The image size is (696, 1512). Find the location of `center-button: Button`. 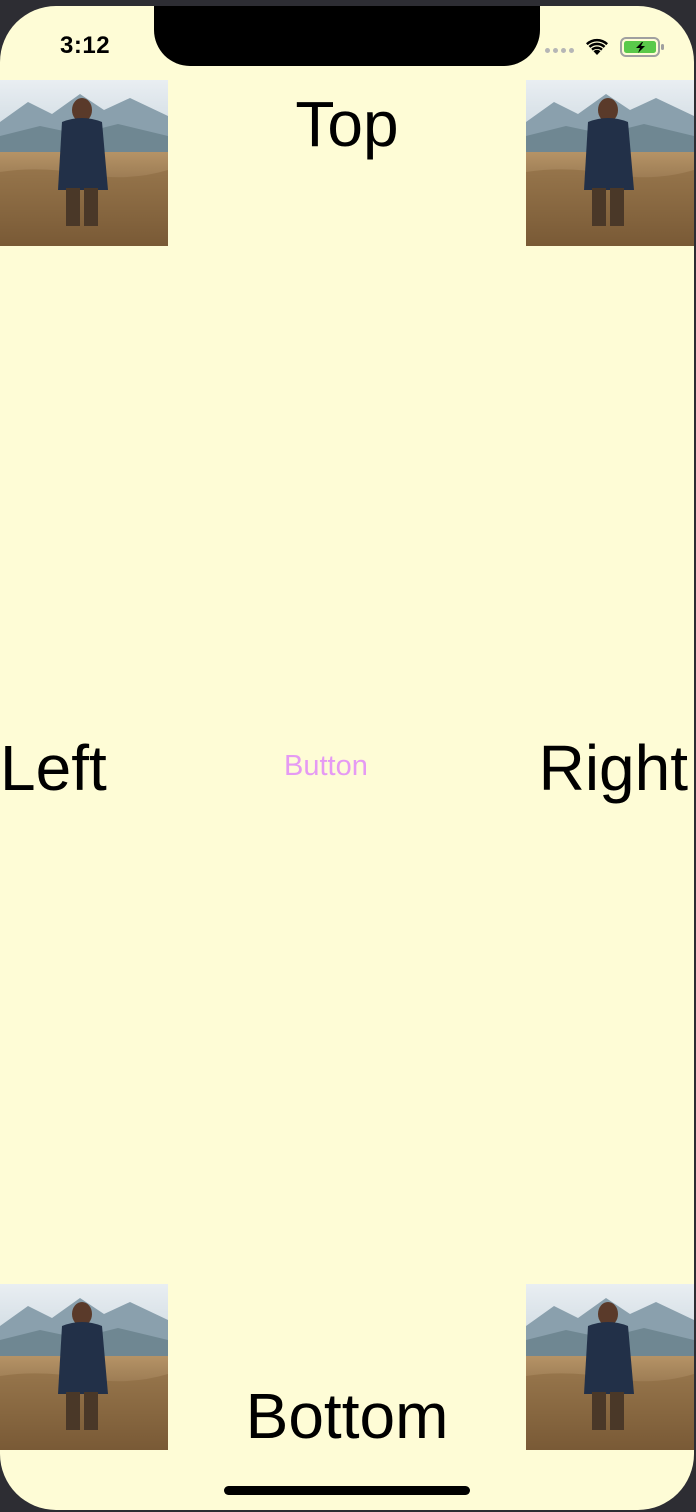

center-button: Button is located at coordinates (326, 766).